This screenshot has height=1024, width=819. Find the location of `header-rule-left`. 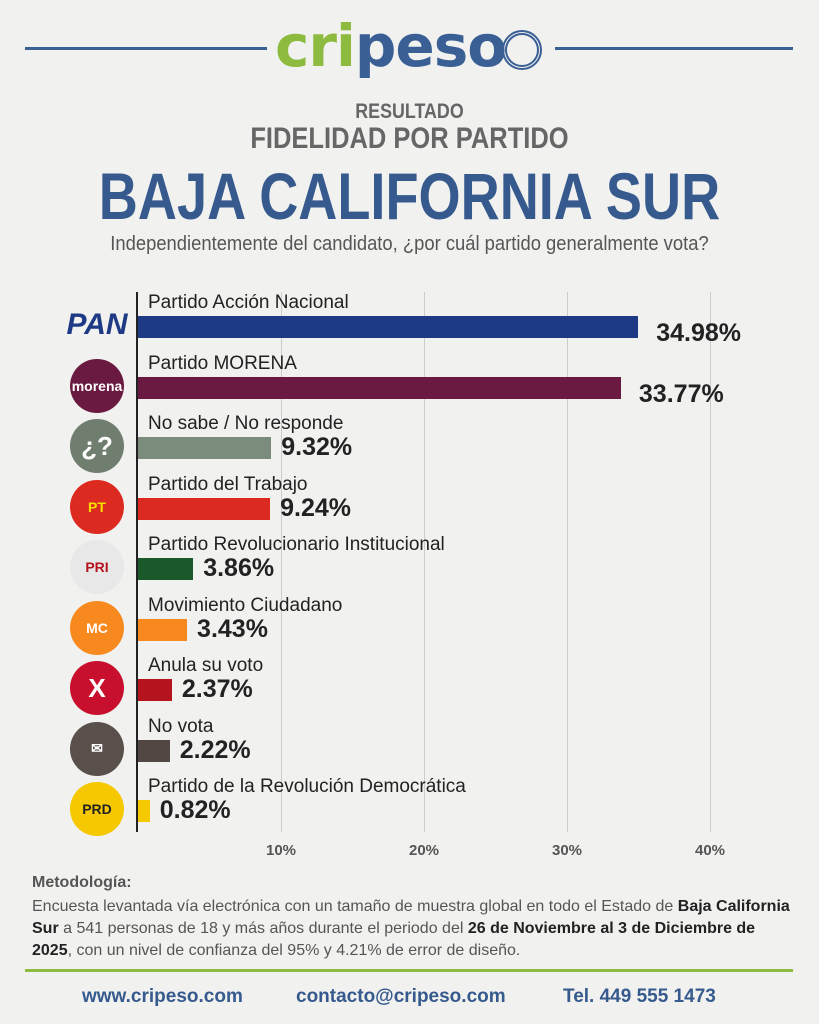

header-rule-left is located at coordinates (146, 48).